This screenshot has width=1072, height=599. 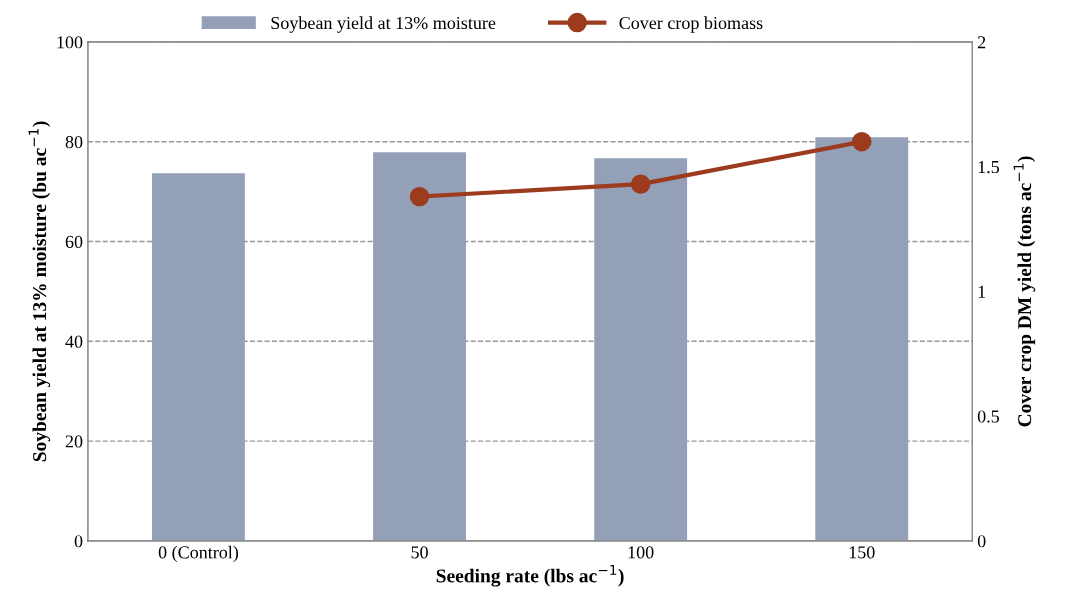 I want to click on y-tick-label: 80, so click(x=74, y=142).